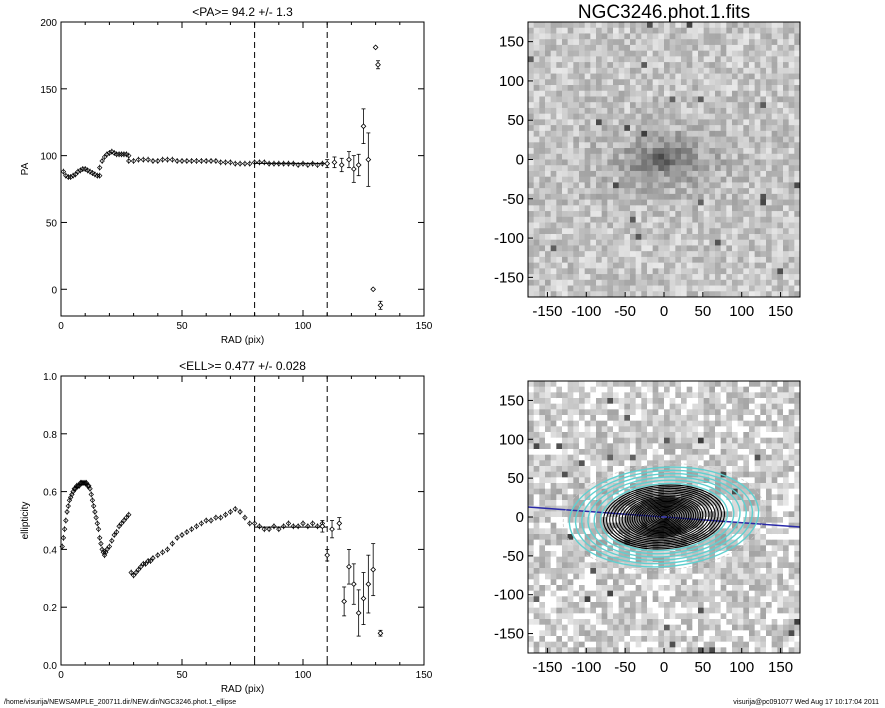 The image size is (885, 708). What do you see at coordinates (515, 120) in the screenshot?
I see `img1-ytick-label: 50` at bounding box center [515, 120].